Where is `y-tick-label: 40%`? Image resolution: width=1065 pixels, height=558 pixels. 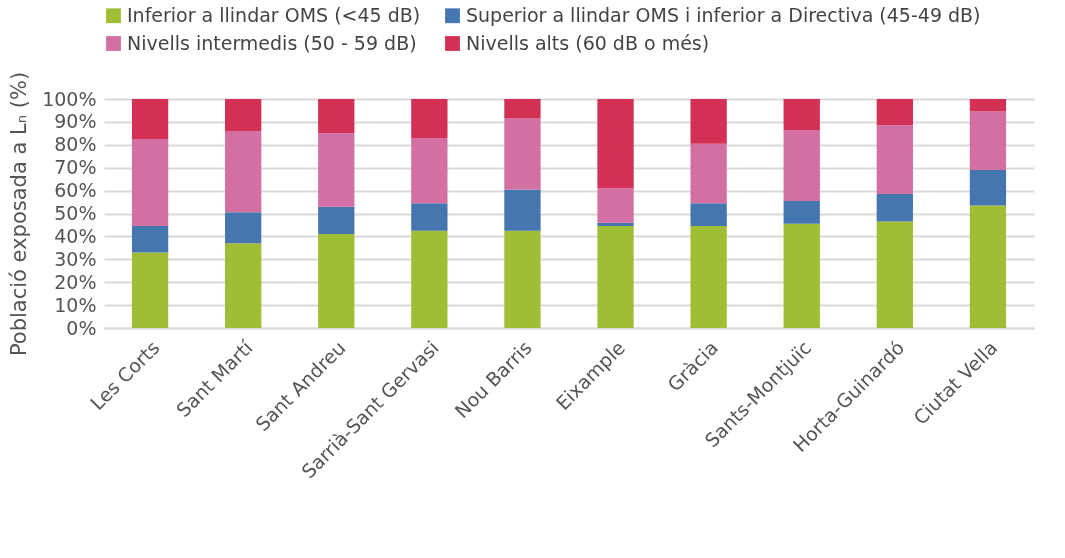 y-tick-label: 40% is located at coordinates (75, 235).